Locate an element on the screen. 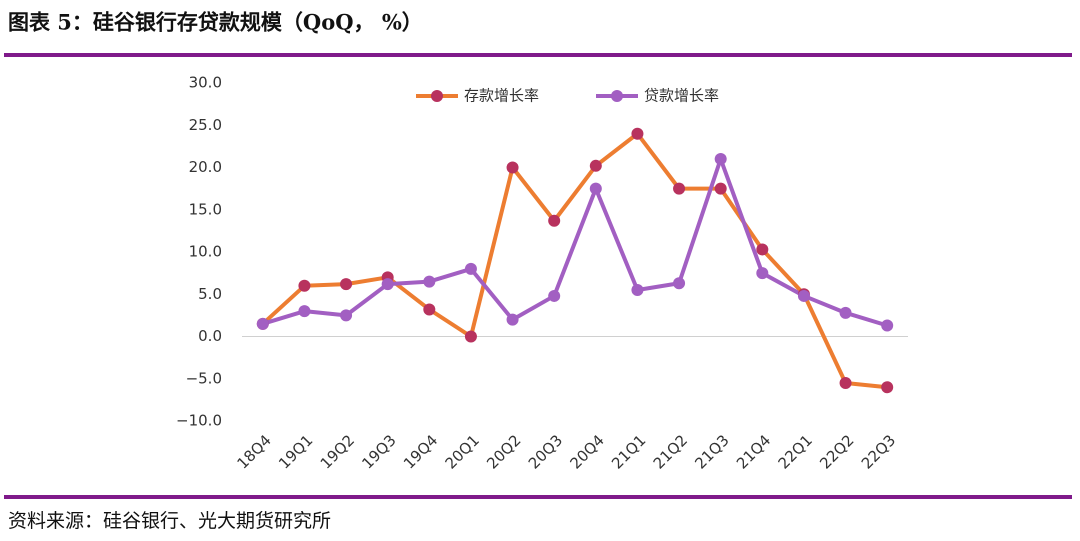 This screenshot has height=541, width=1080. bottom-rule is located at coordinates (538, 497).